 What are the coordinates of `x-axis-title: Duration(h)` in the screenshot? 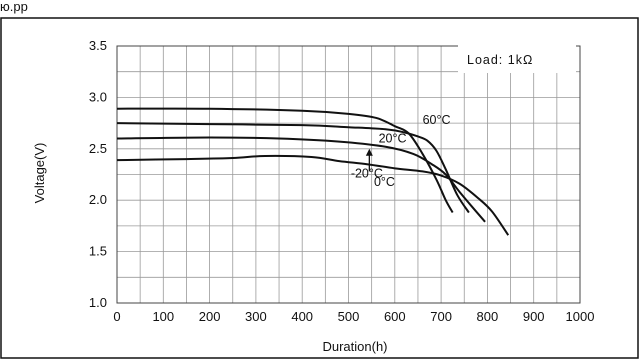 It's located at (354, 346).